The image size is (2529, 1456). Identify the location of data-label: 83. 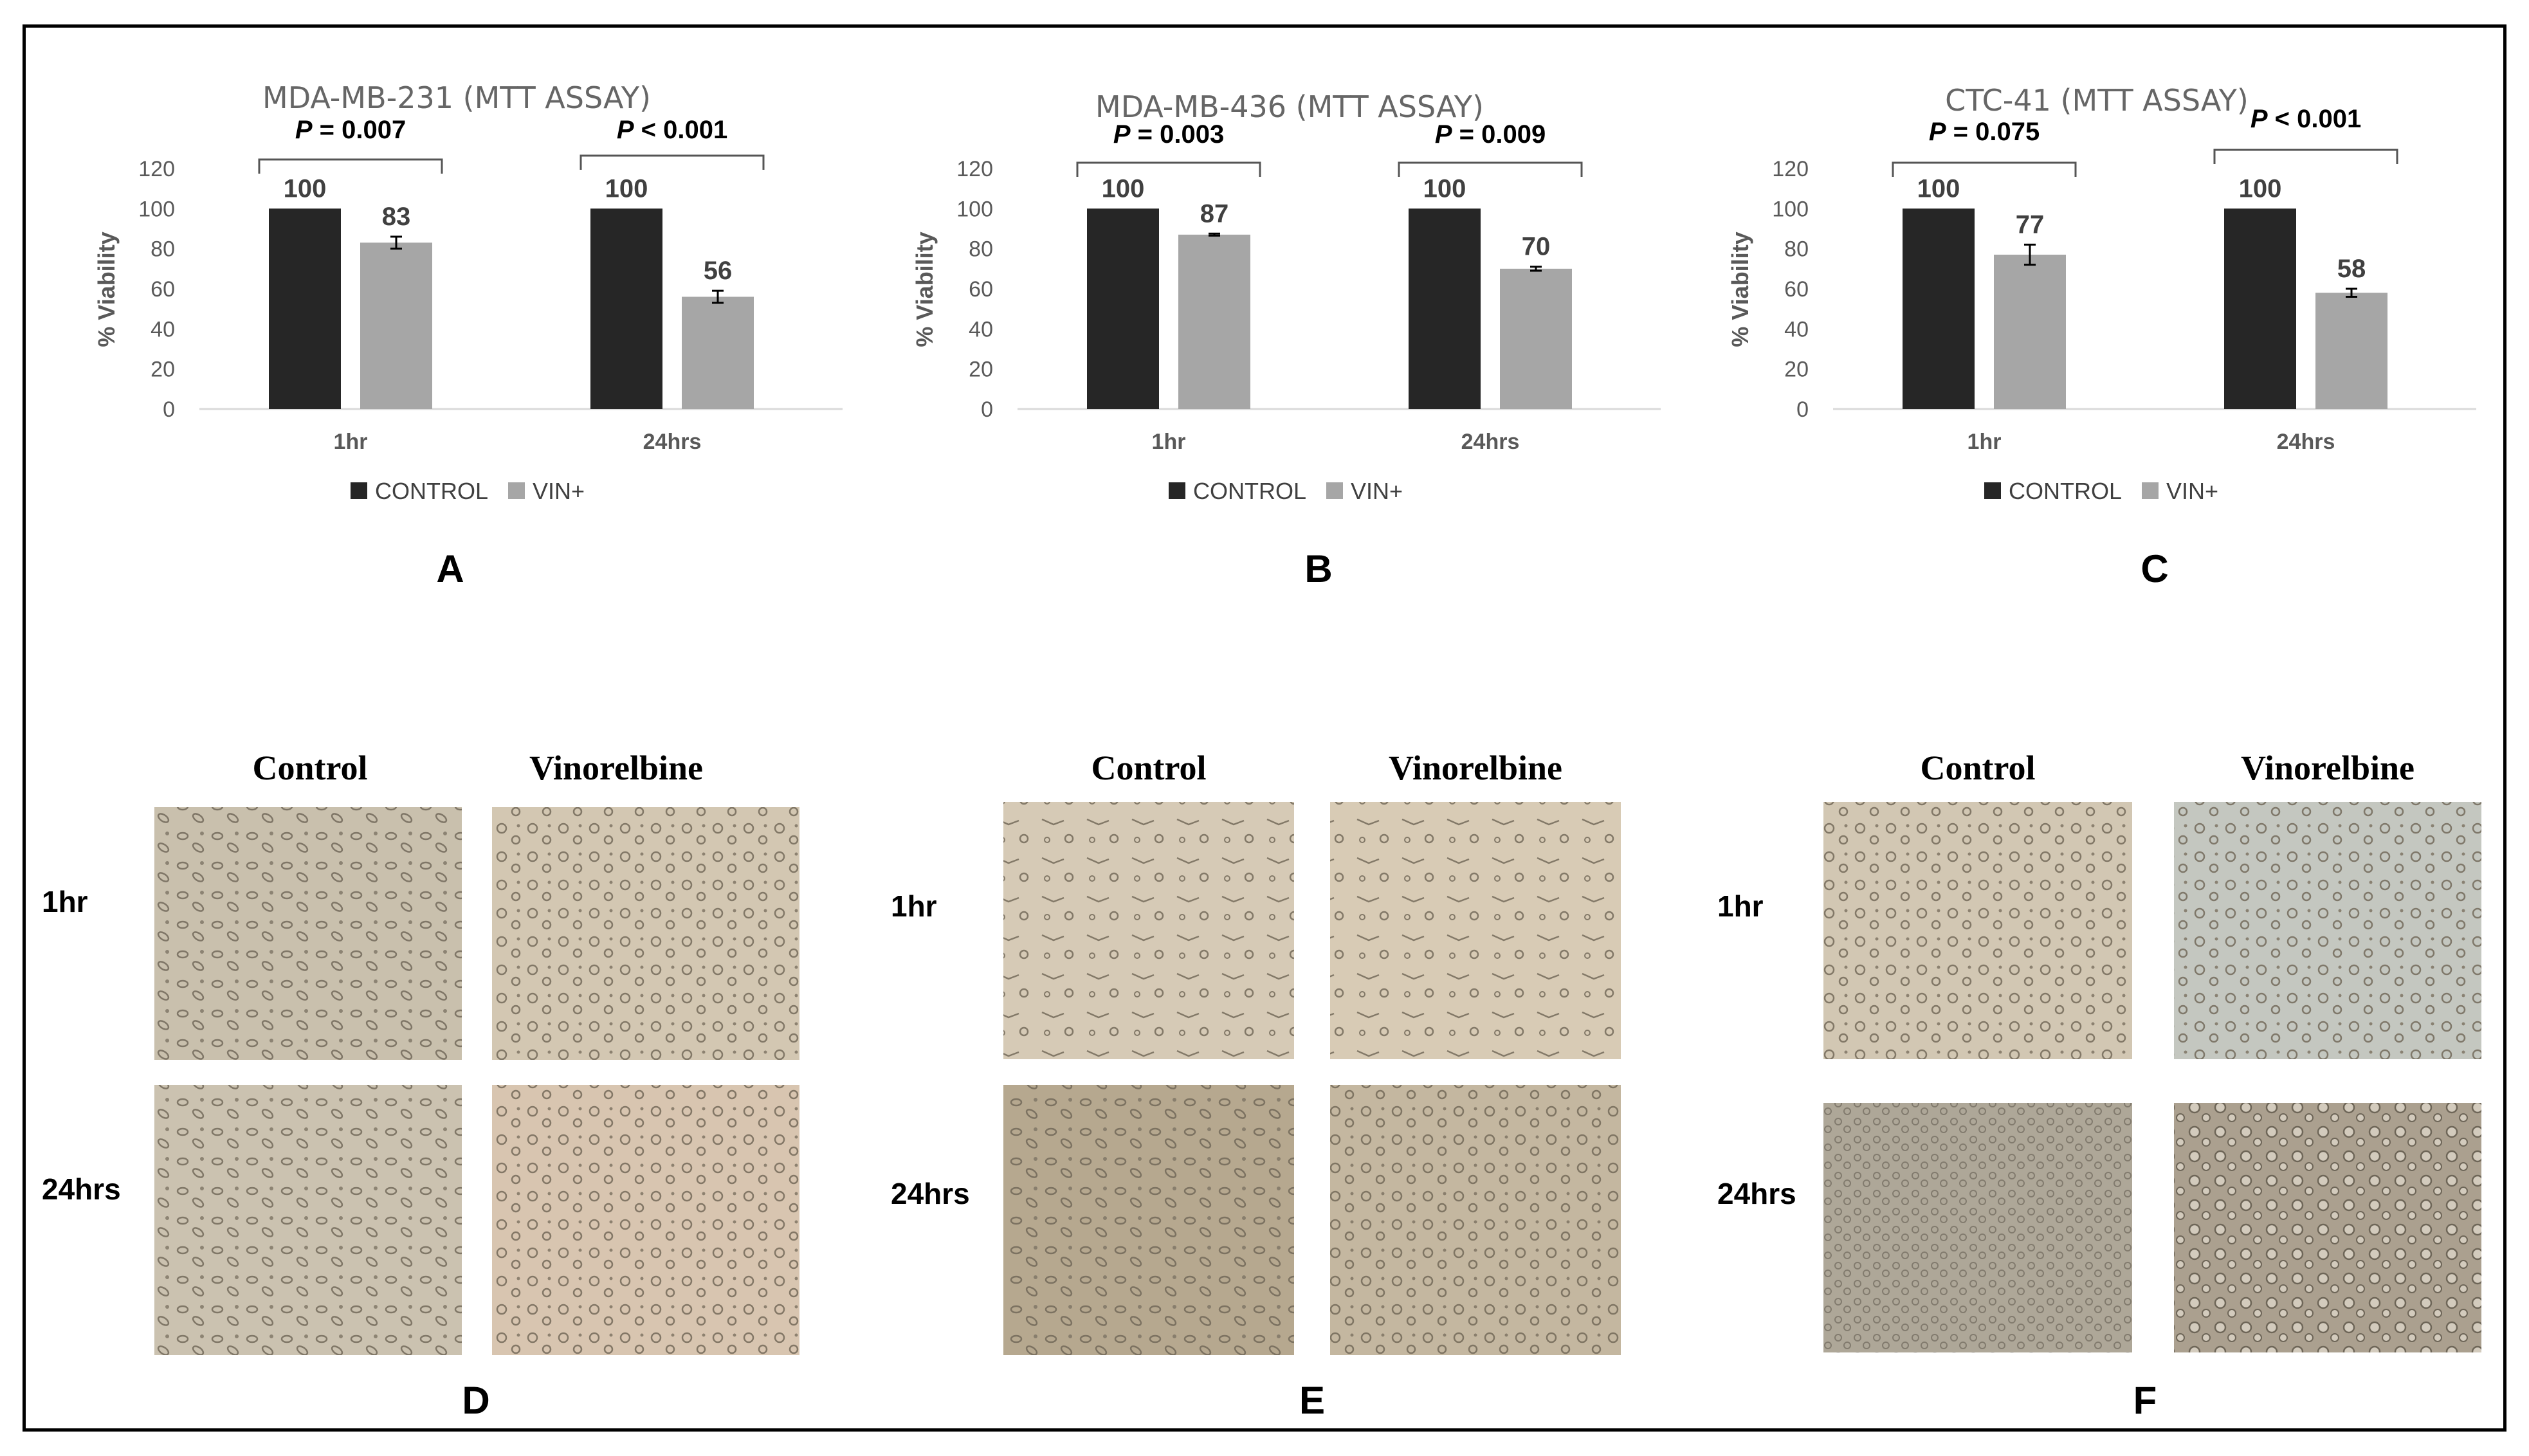
(396, 217).